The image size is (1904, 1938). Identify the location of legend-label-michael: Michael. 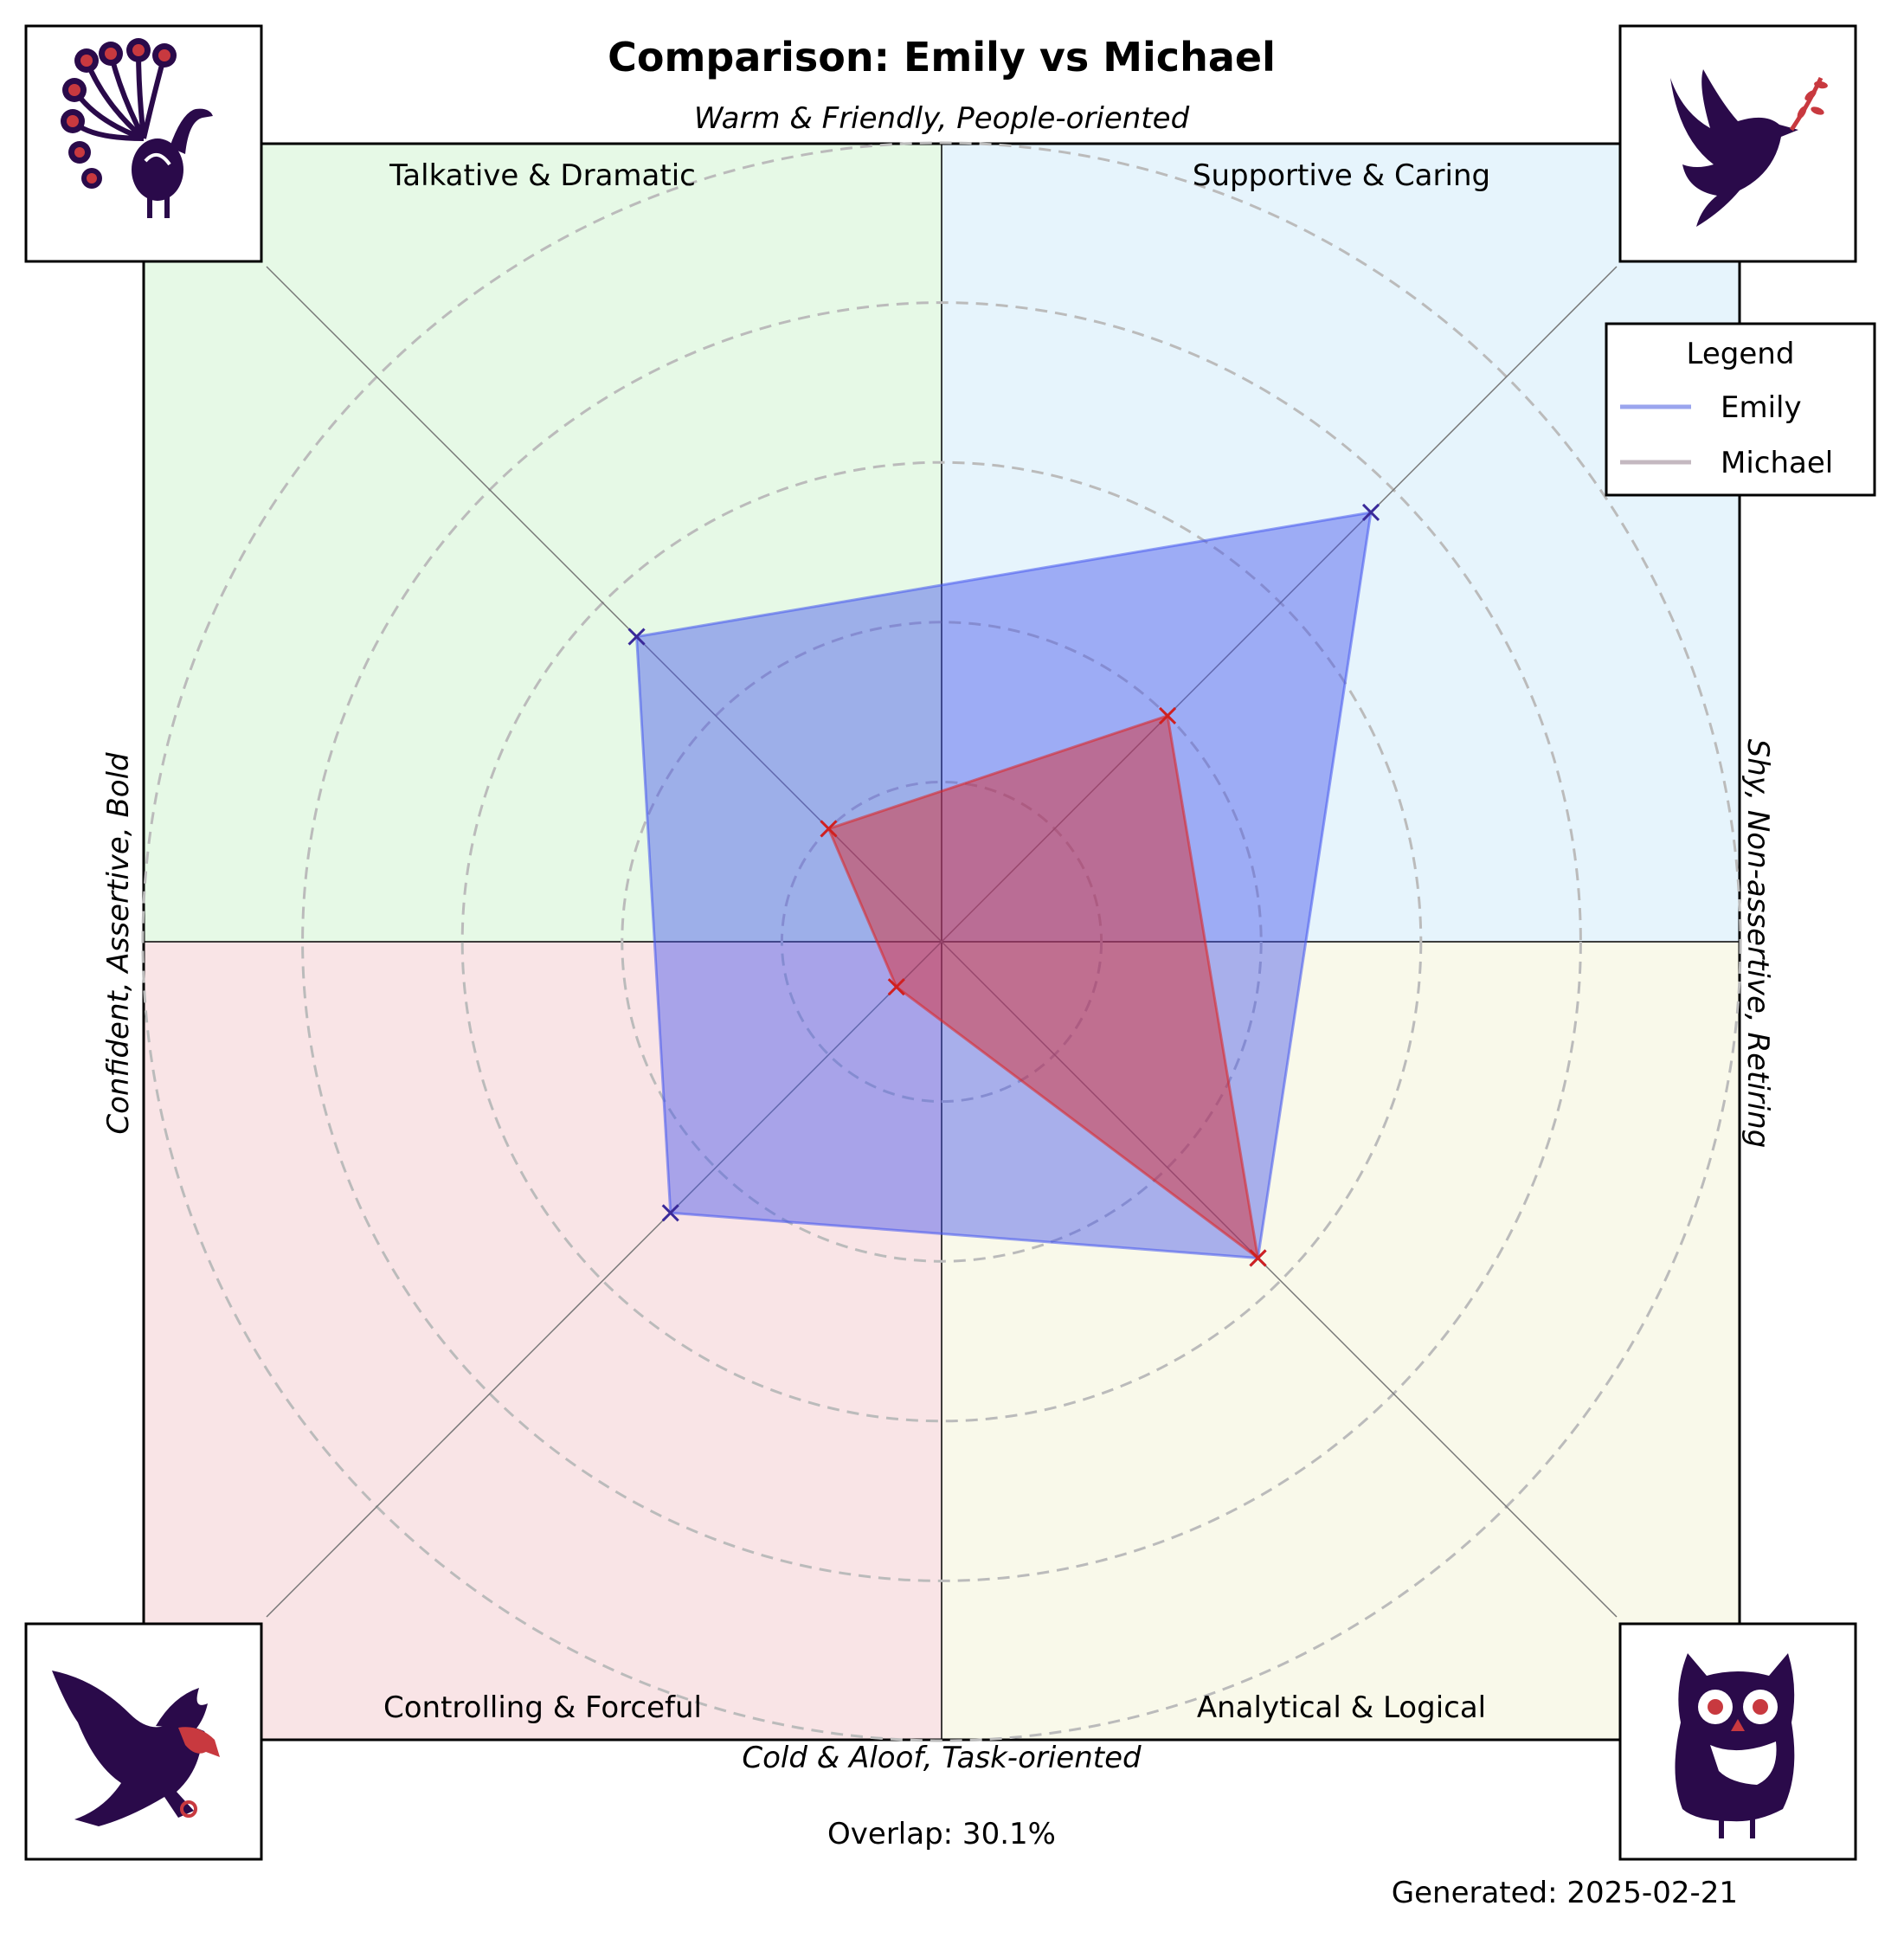
(1777, 463).